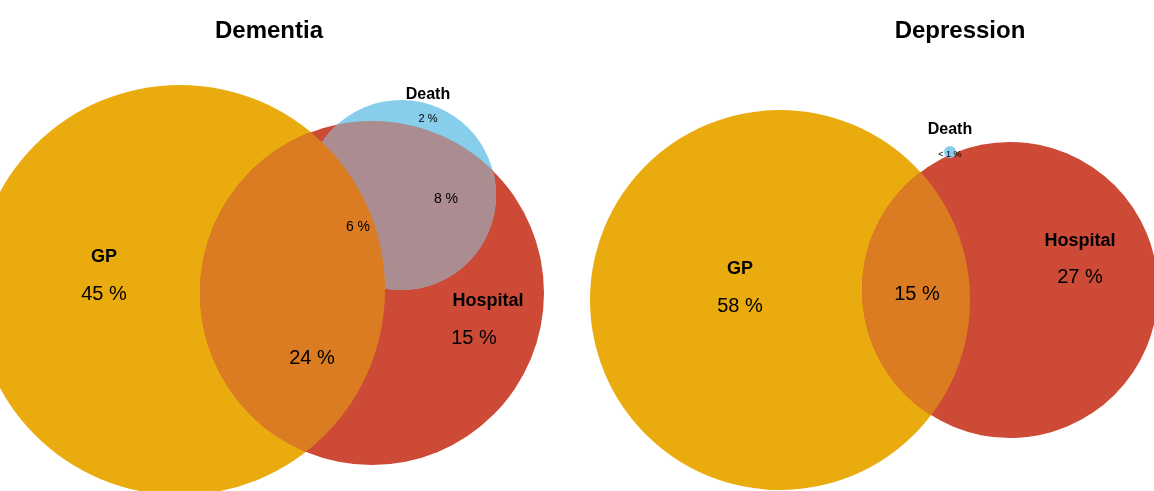 The image size is (1154, 491). Describe the element at coordinates (917, 293) in the screenshot. I see `text: 15 %` at that location.